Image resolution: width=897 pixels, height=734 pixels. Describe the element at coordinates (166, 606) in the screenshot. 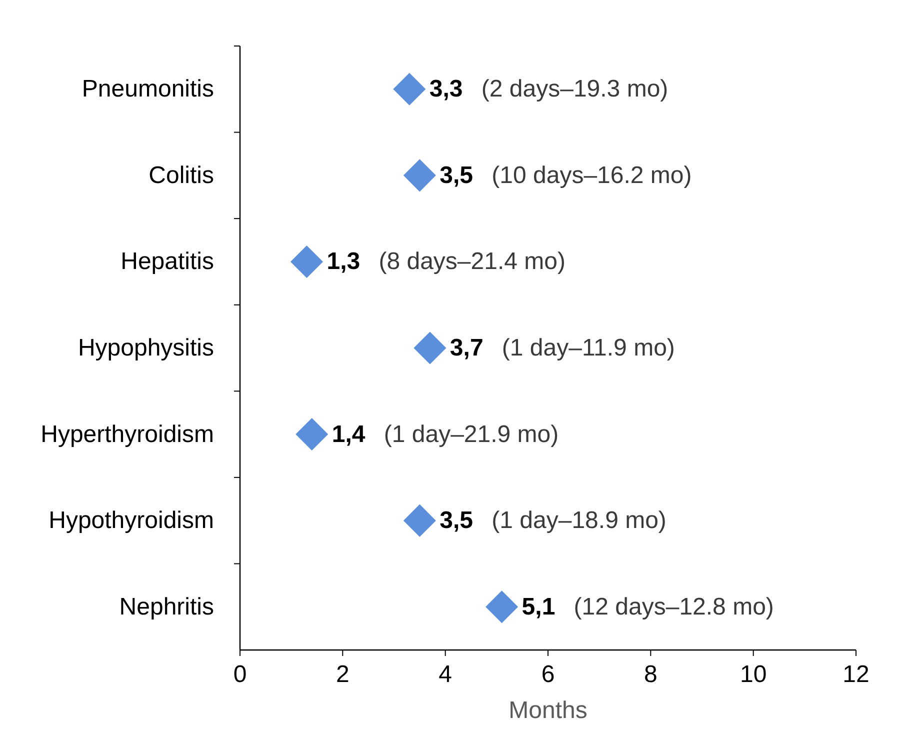

I see `y-tick-label: Nephritis` at that location.